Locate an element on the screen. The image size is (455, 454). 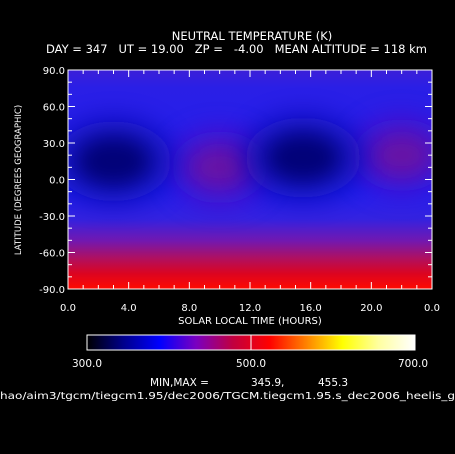
y-tick-label: -90.0 is located at coordinates (52, 290).